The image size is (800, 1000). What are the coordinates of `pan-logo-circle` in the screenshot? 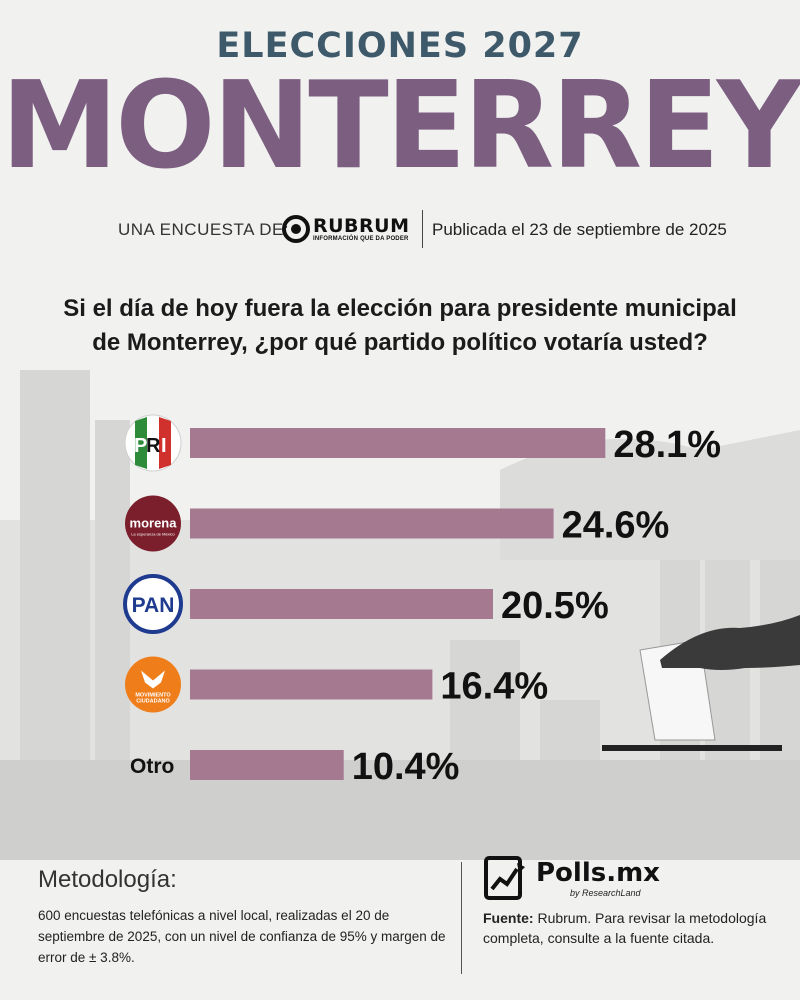 It's located at (153, 604).